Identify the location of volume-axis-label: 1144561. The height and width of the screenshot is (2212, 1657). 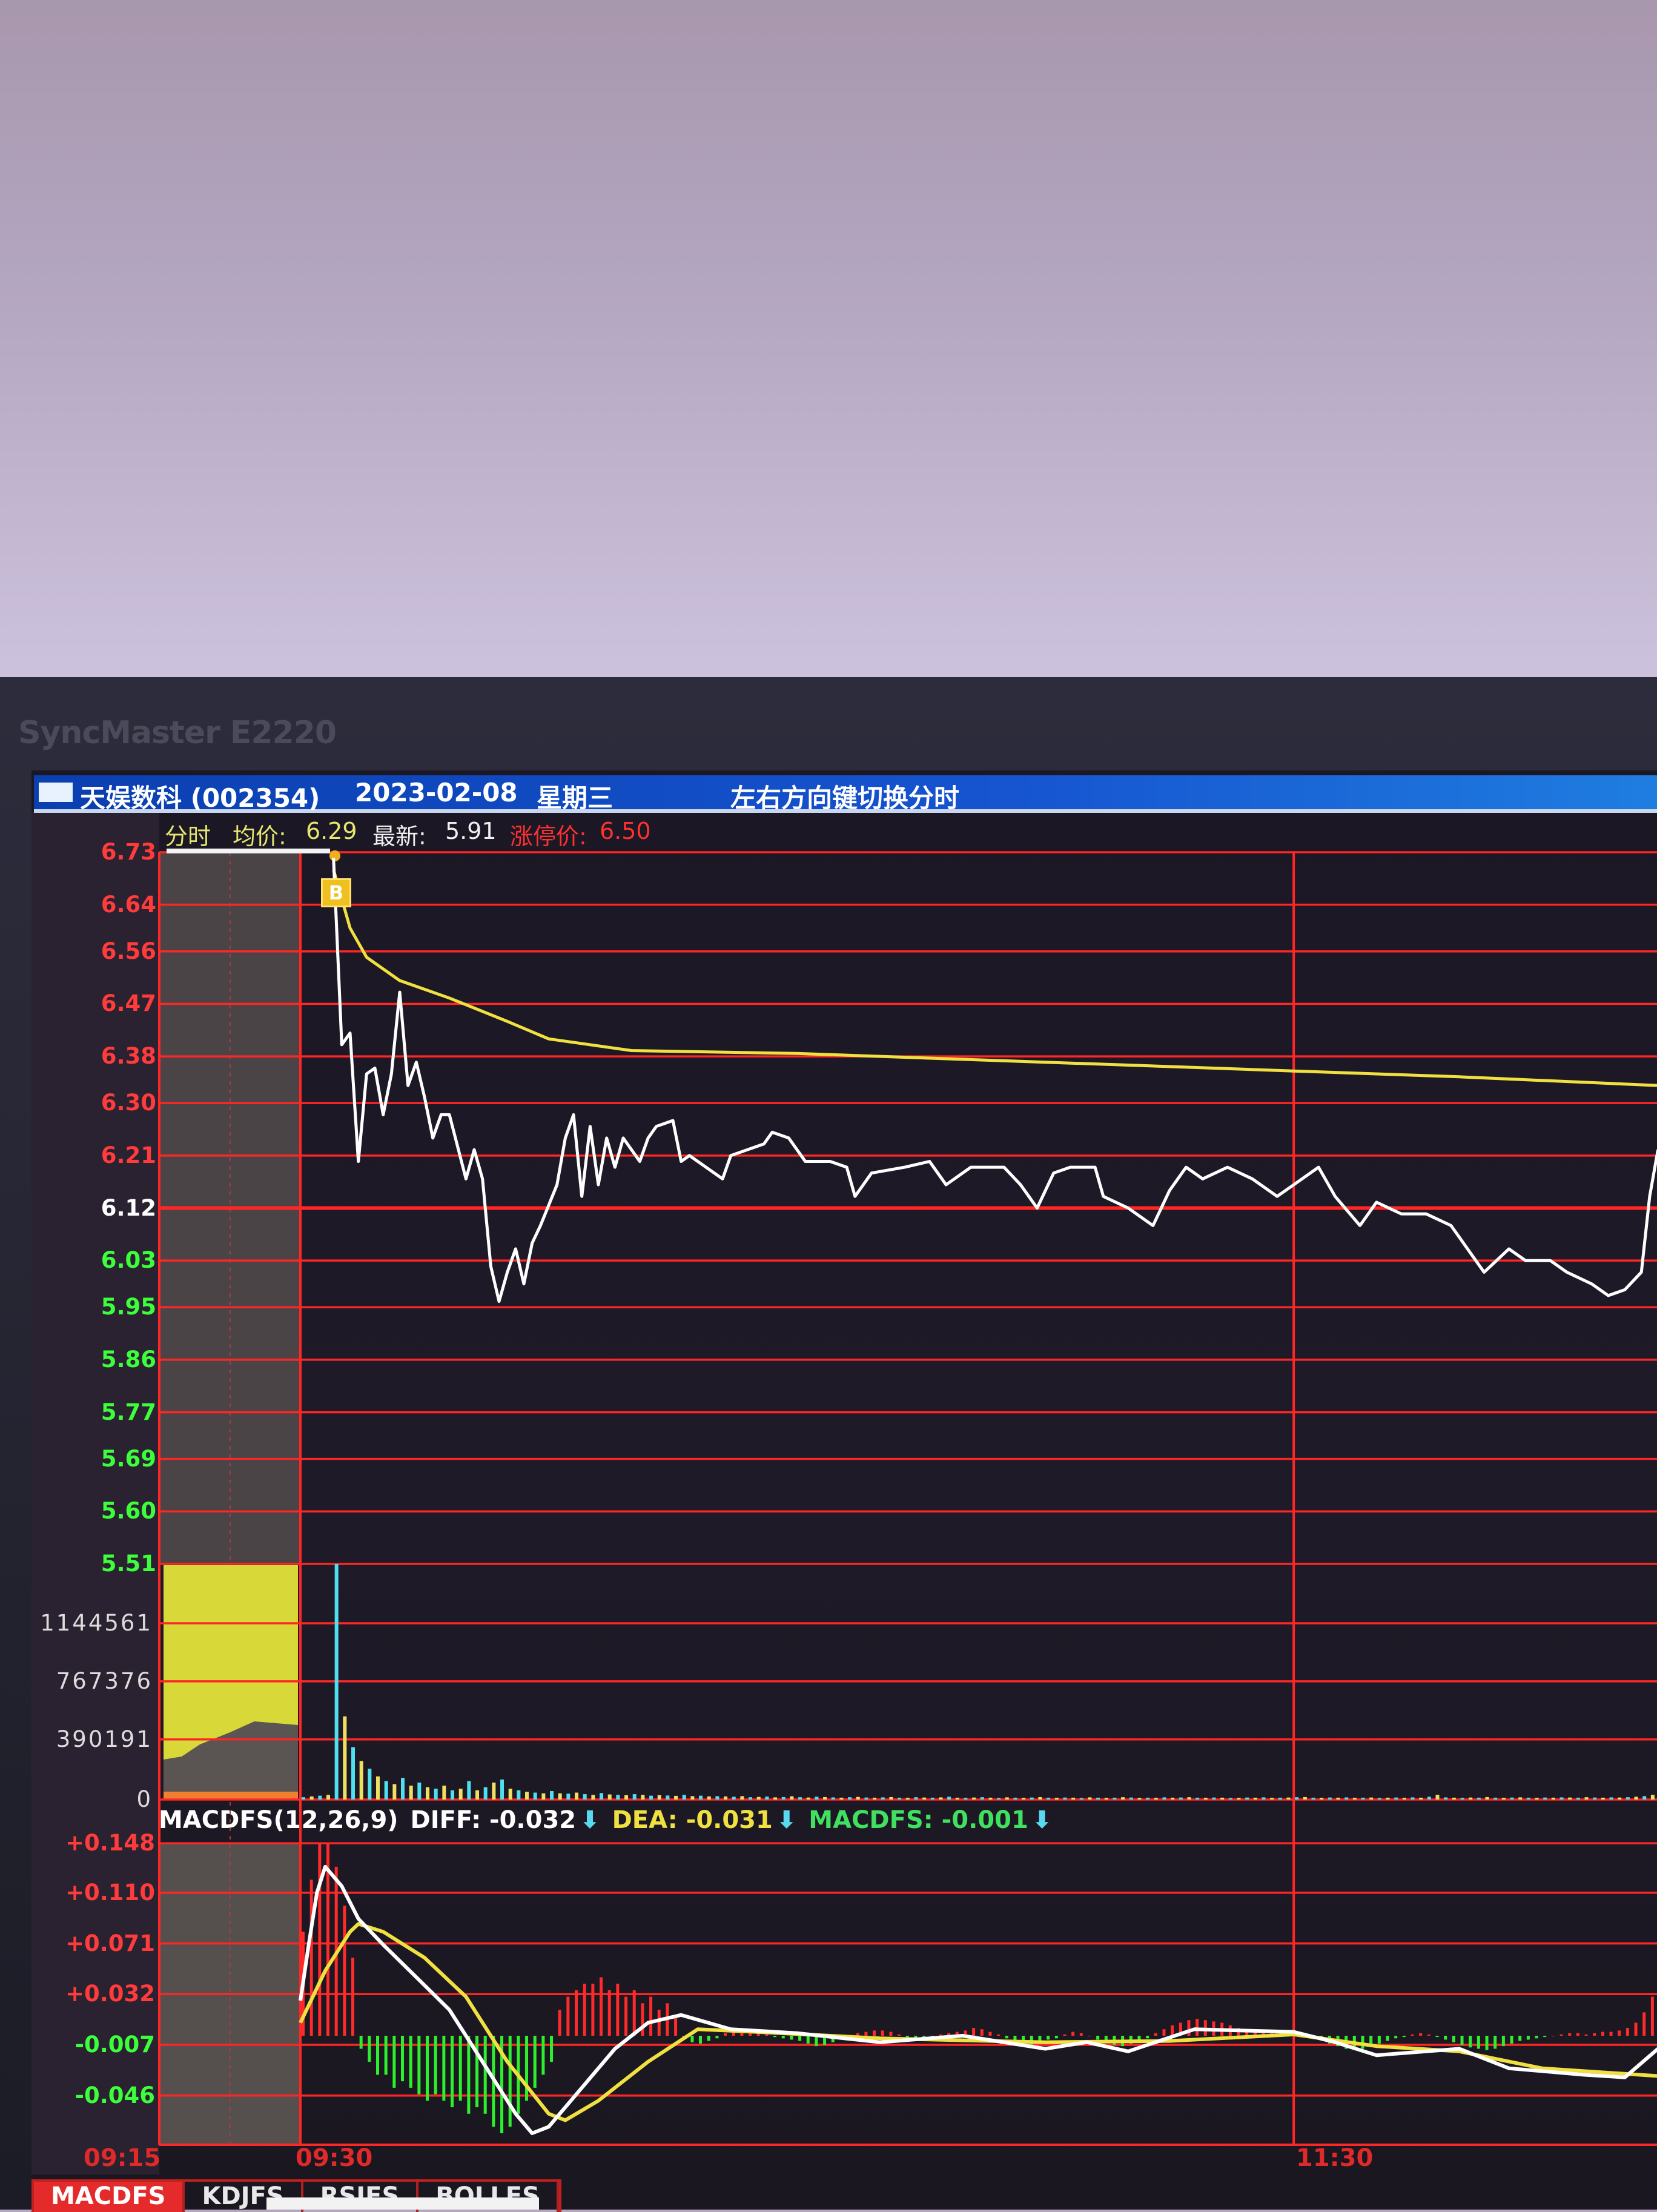
(96, 1623).